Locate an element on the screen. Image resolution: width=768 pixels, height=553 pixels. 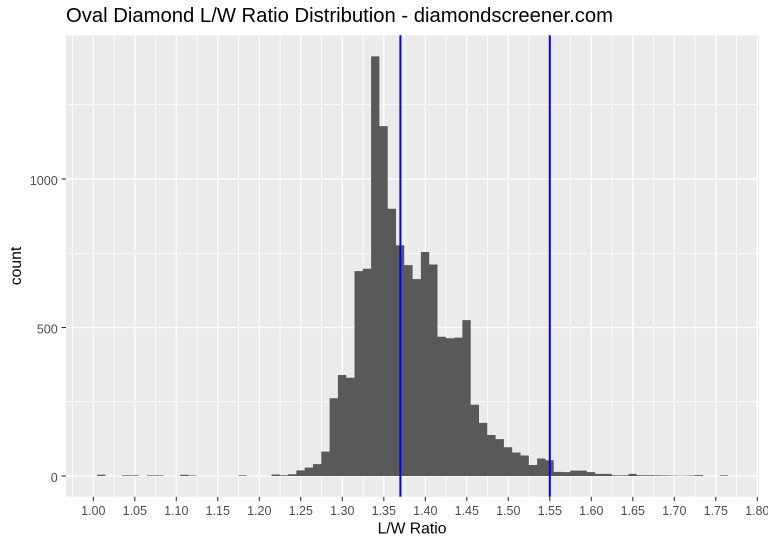
svg-text: 500 is located at coordinates (47, 329).